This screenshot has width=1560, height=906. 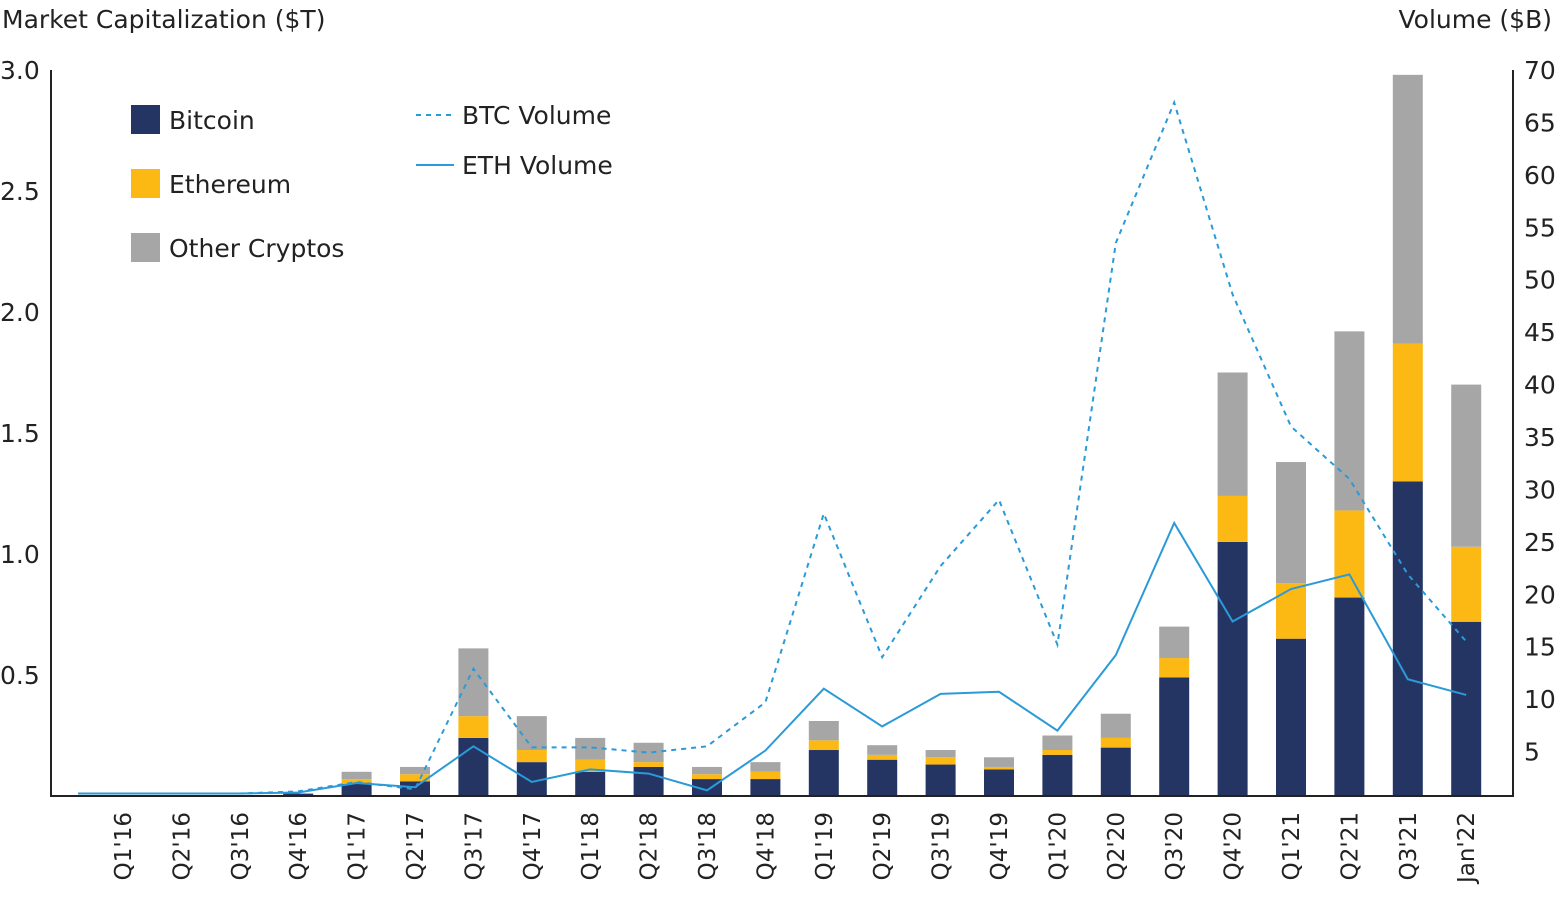 What do you see at coordinates (241, 846) in the screenshot?
I see `x-tick-label: Q3'16` at bounding box center [241, 846].